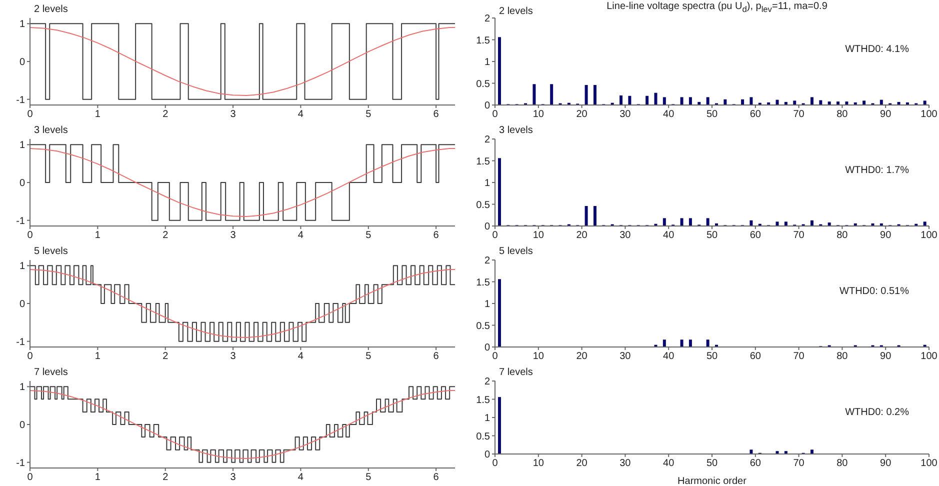  Describe the element at coordinates (51, 9) in the screenshot. I see `chart-title: 2 levels` at that location.